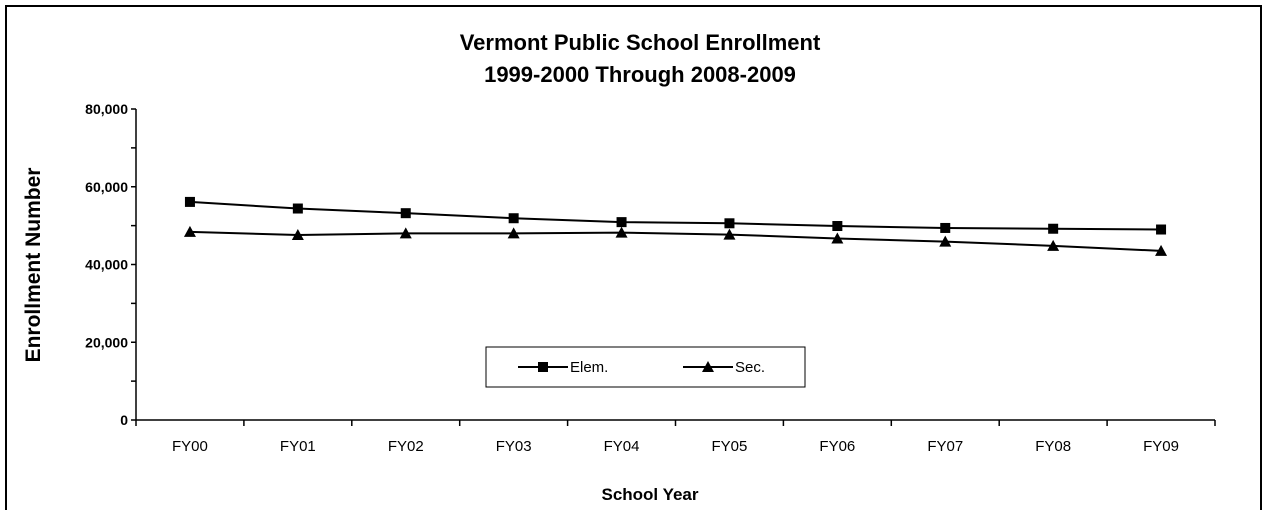  I want to click on legend-marker-elem, so click(543, 367).